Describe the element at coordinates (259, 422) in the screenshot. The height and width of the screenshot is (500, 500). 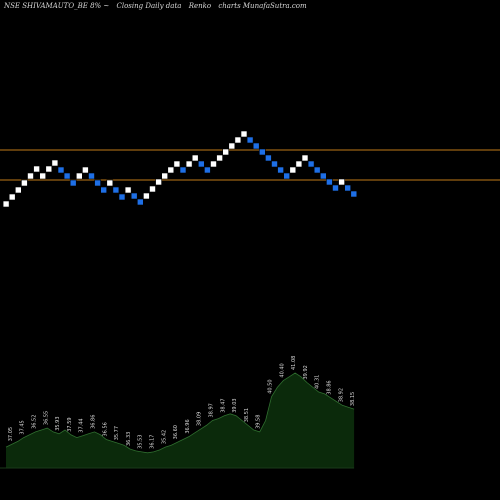
I see `volume-value-label: 39.58` at that location.